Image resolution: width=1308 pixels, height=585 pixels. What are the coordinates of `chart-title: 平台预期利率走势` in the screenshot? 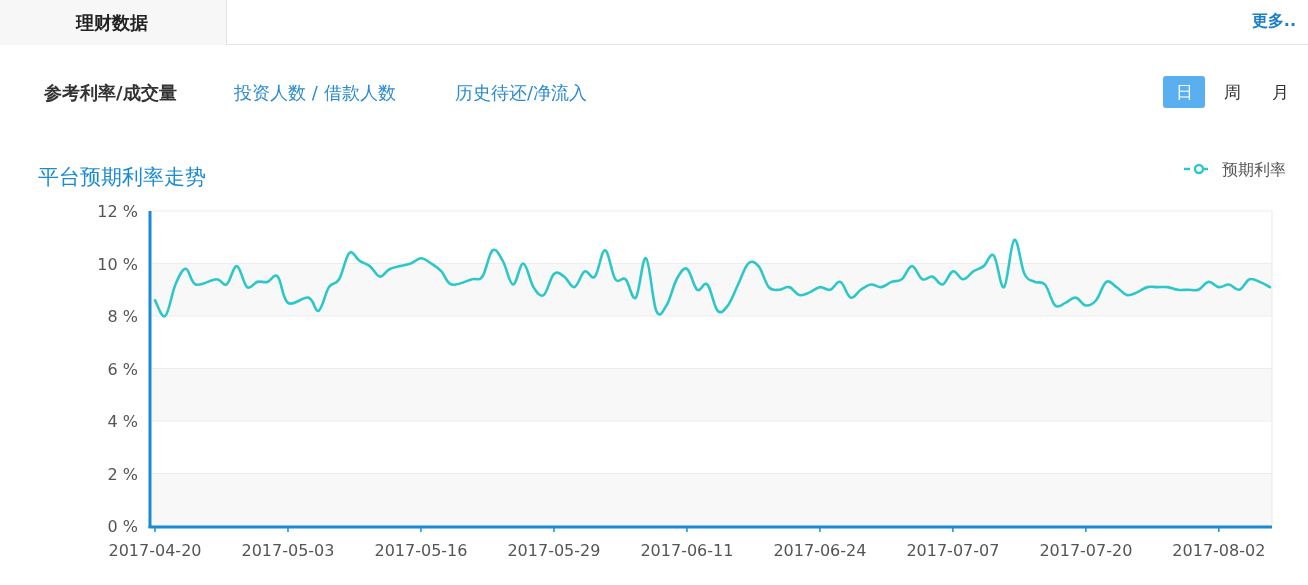 It's located at (122, 177).